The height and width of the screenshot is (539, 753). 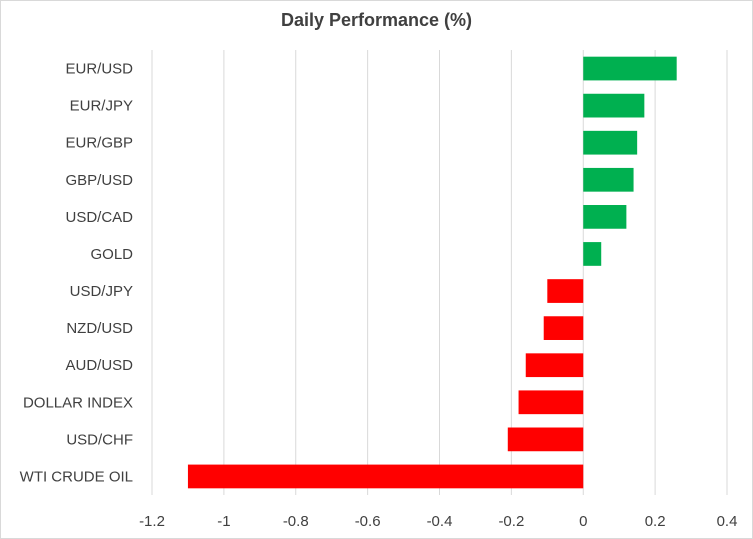 I want to click on bar-usd-chf, so click(x=545, y=439).